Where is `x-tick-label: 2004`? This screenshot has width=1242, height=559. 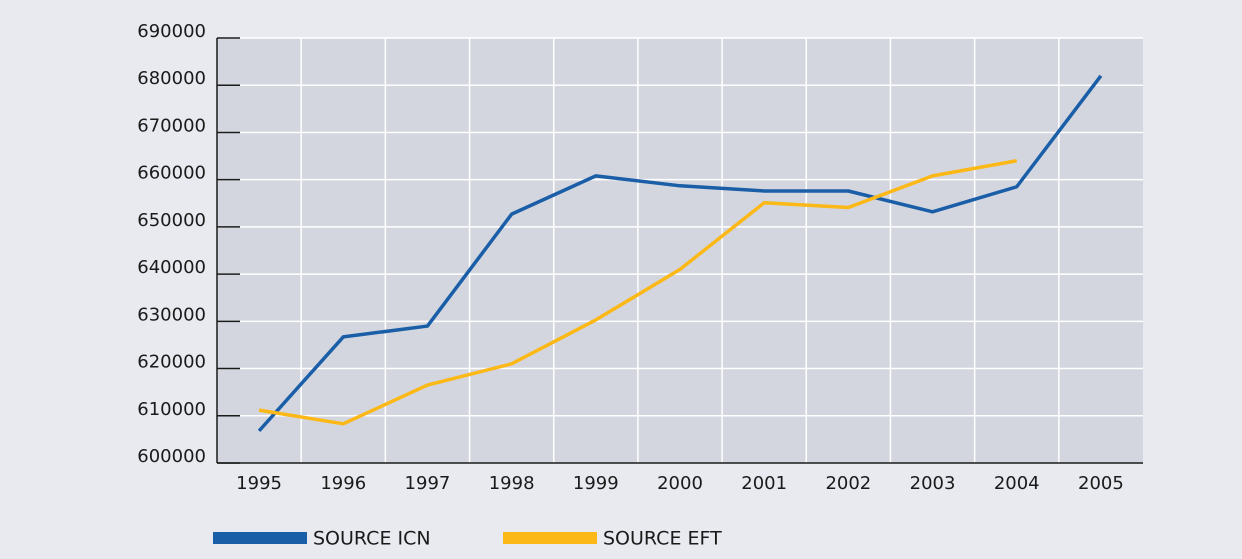
x-tick-label: 2004 is located at coordinates (1017, 483).